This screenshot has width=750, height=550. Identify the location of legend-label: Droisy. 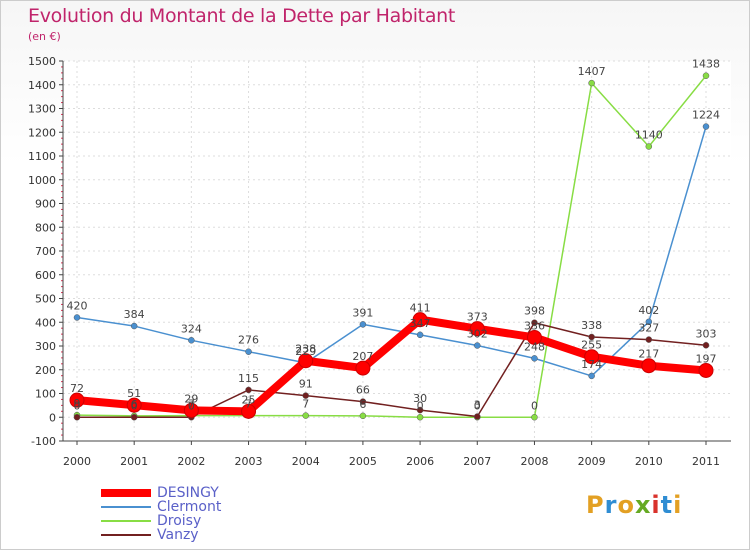
(179, 521).